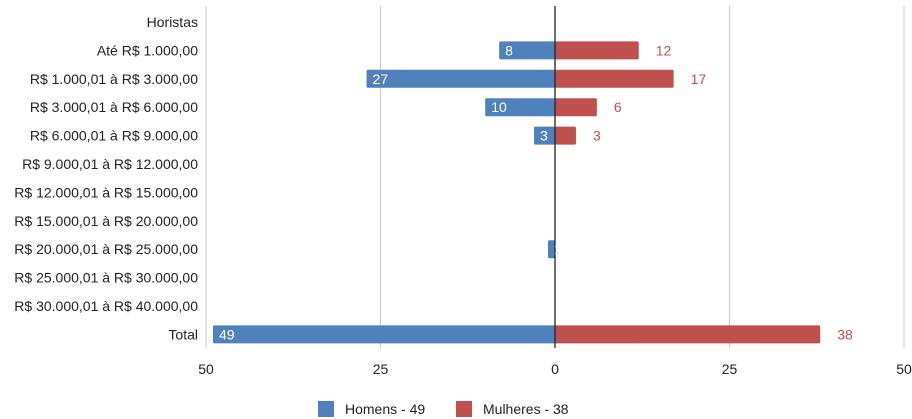 Image resolution: width=912 pixels, height=419 pixels. I want to click on category-label: R$ 9.000,01 à R$ 12.000,00, so click(110, 164).